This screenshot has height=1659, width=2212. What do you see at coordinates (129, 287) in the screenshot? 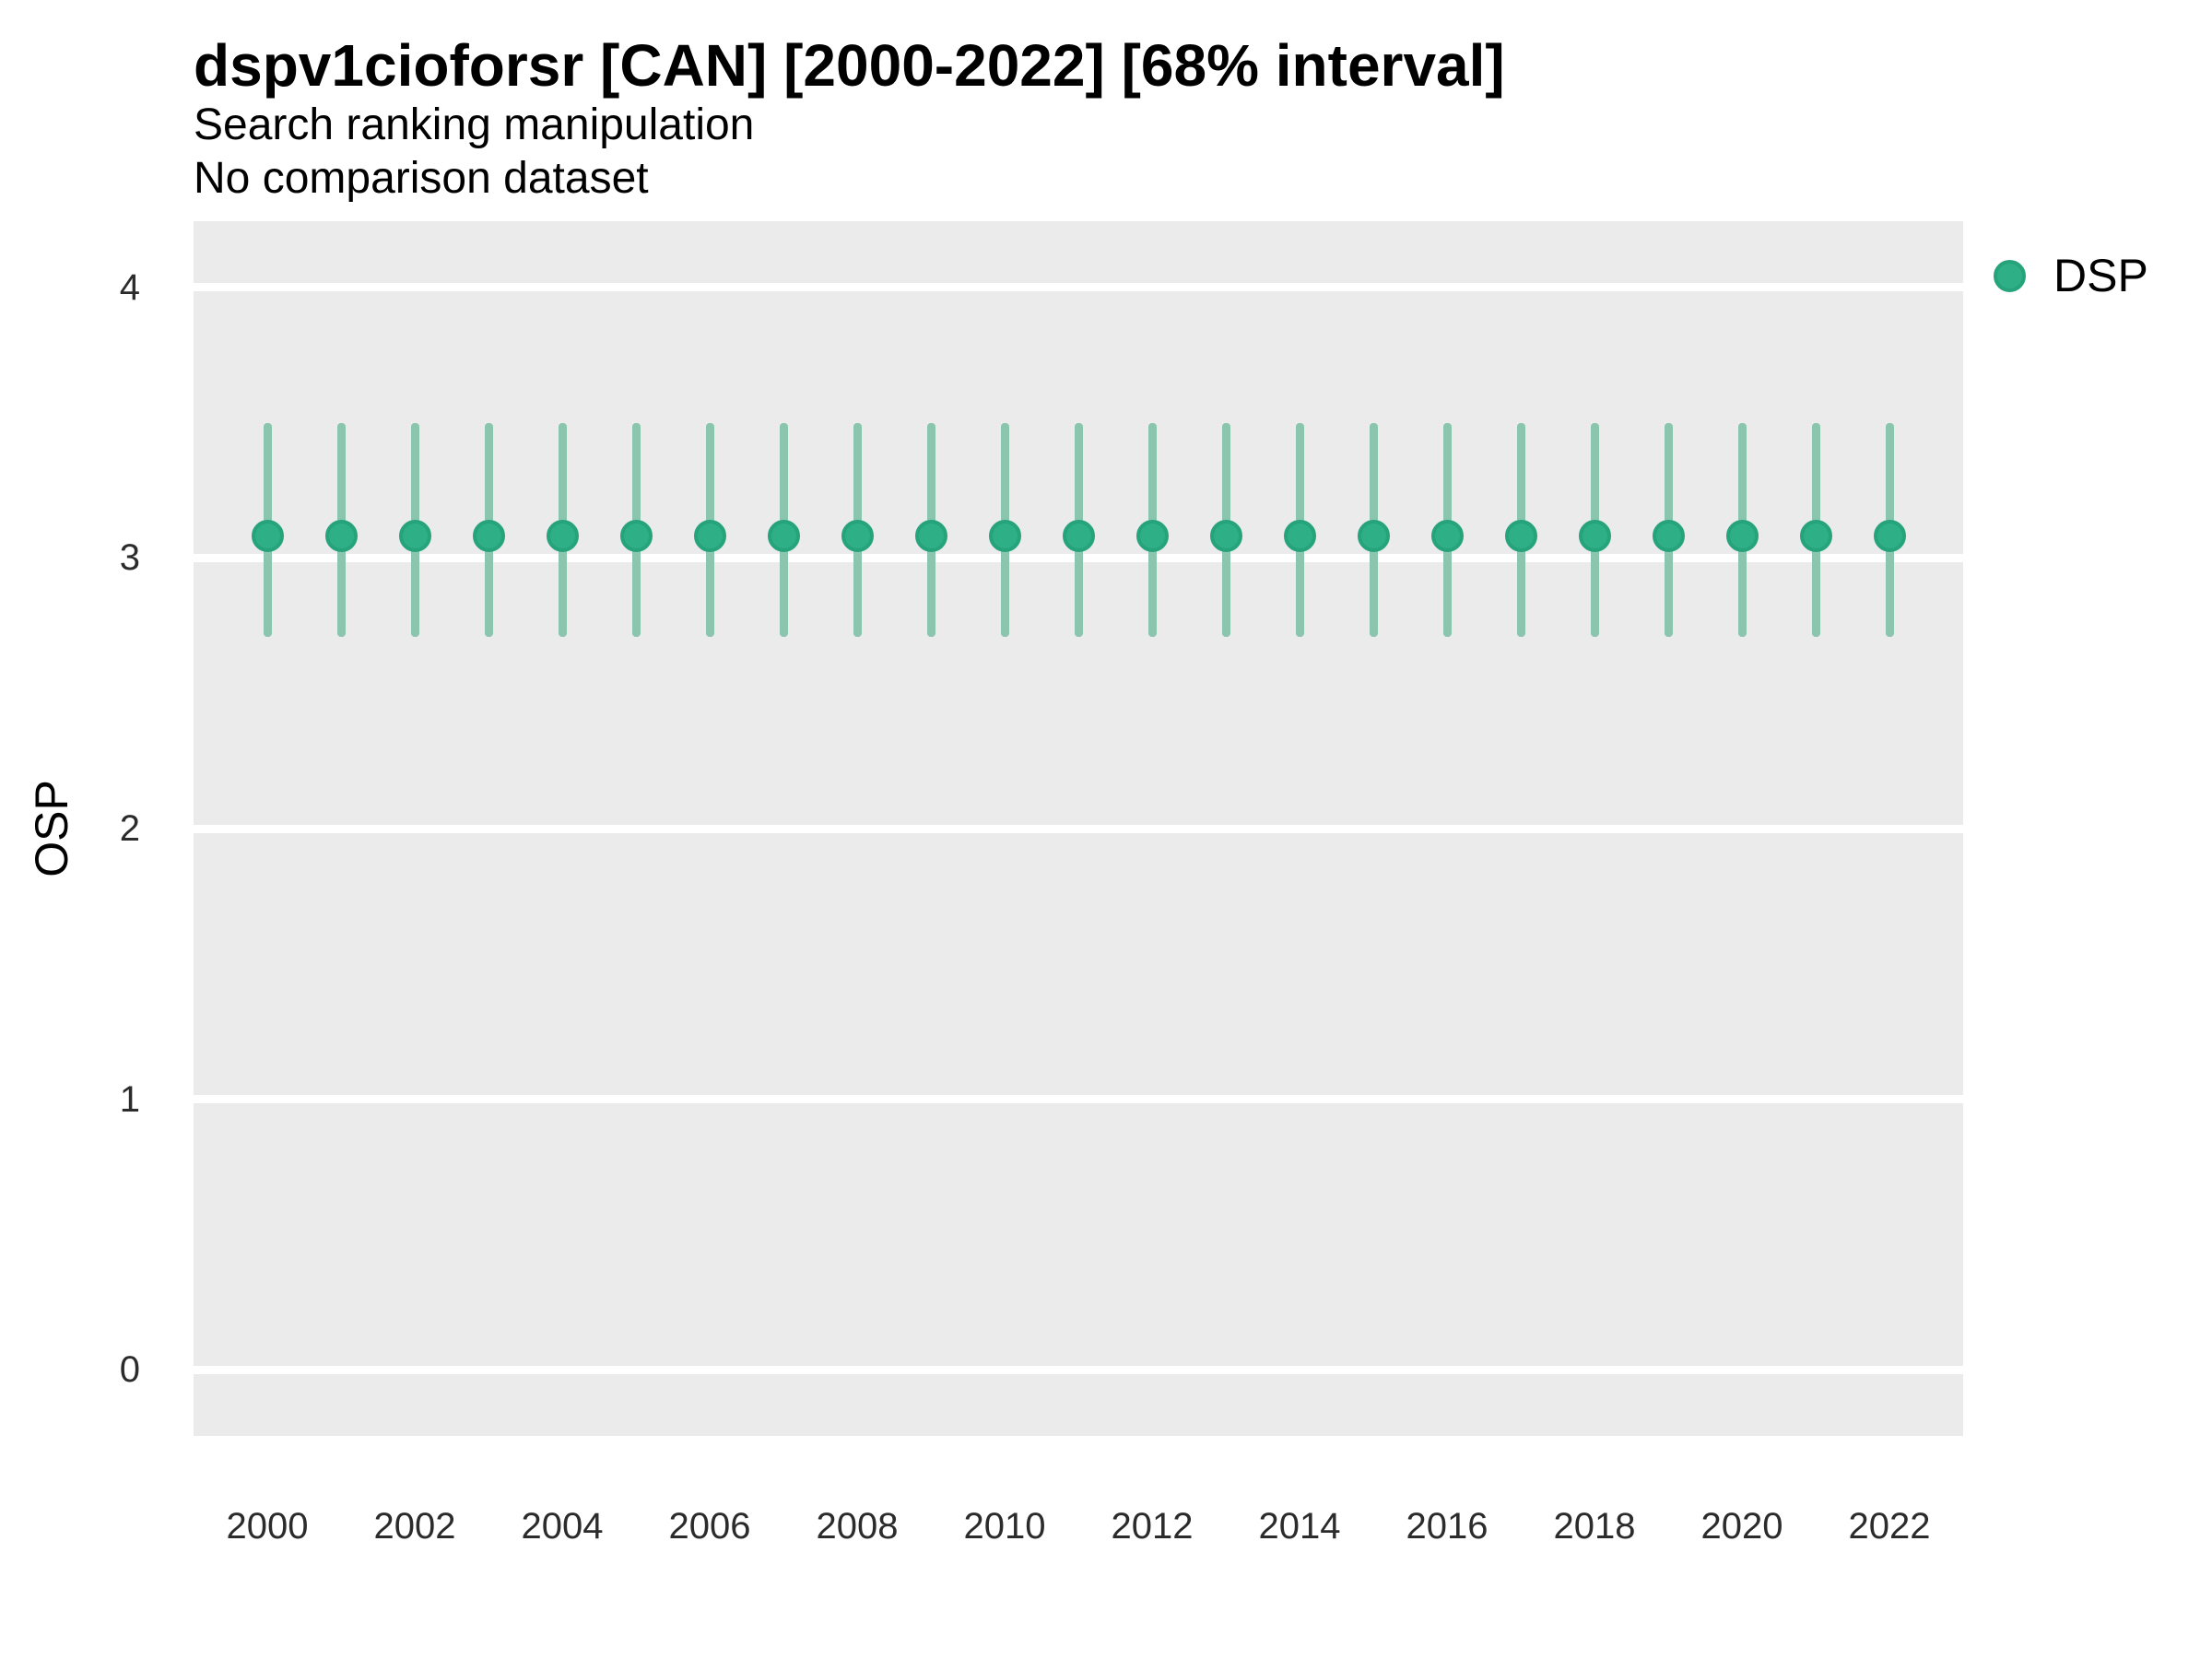
I see `y-tick-label: 4` at bounding box center [129, 287].